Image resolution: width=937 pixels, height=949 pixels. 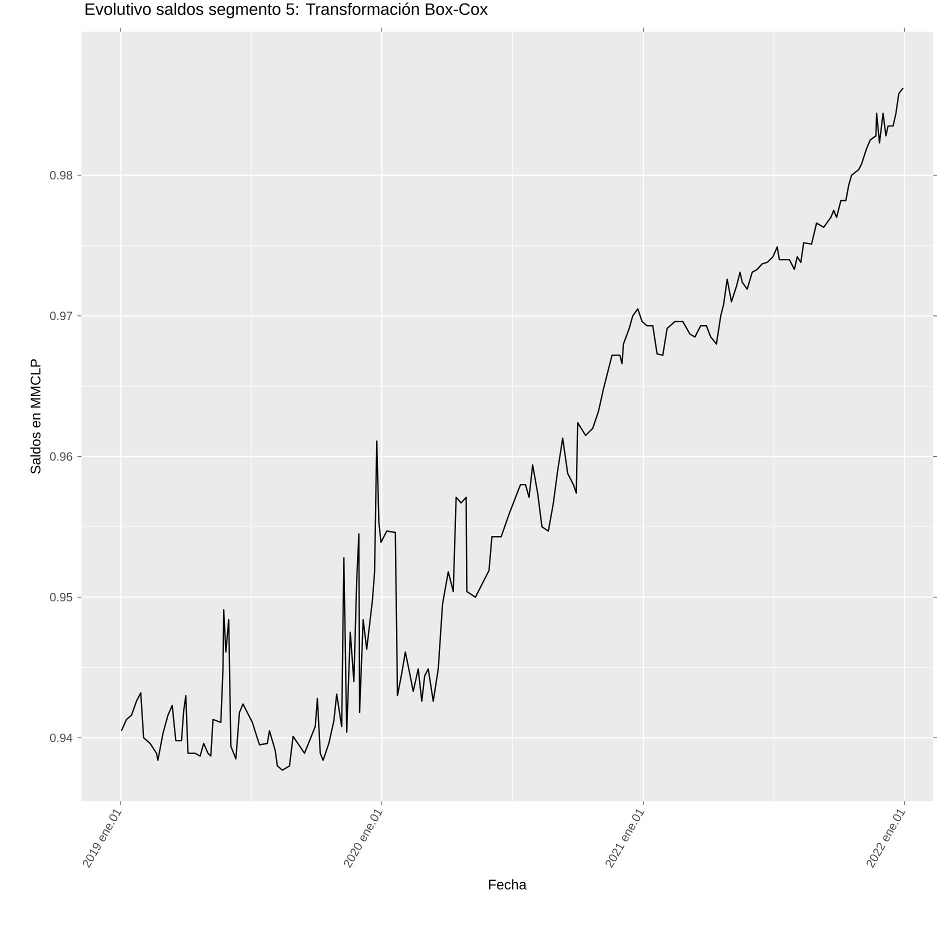 I want to click on y-tick-label: 0.98, so click(x=61, y=175).